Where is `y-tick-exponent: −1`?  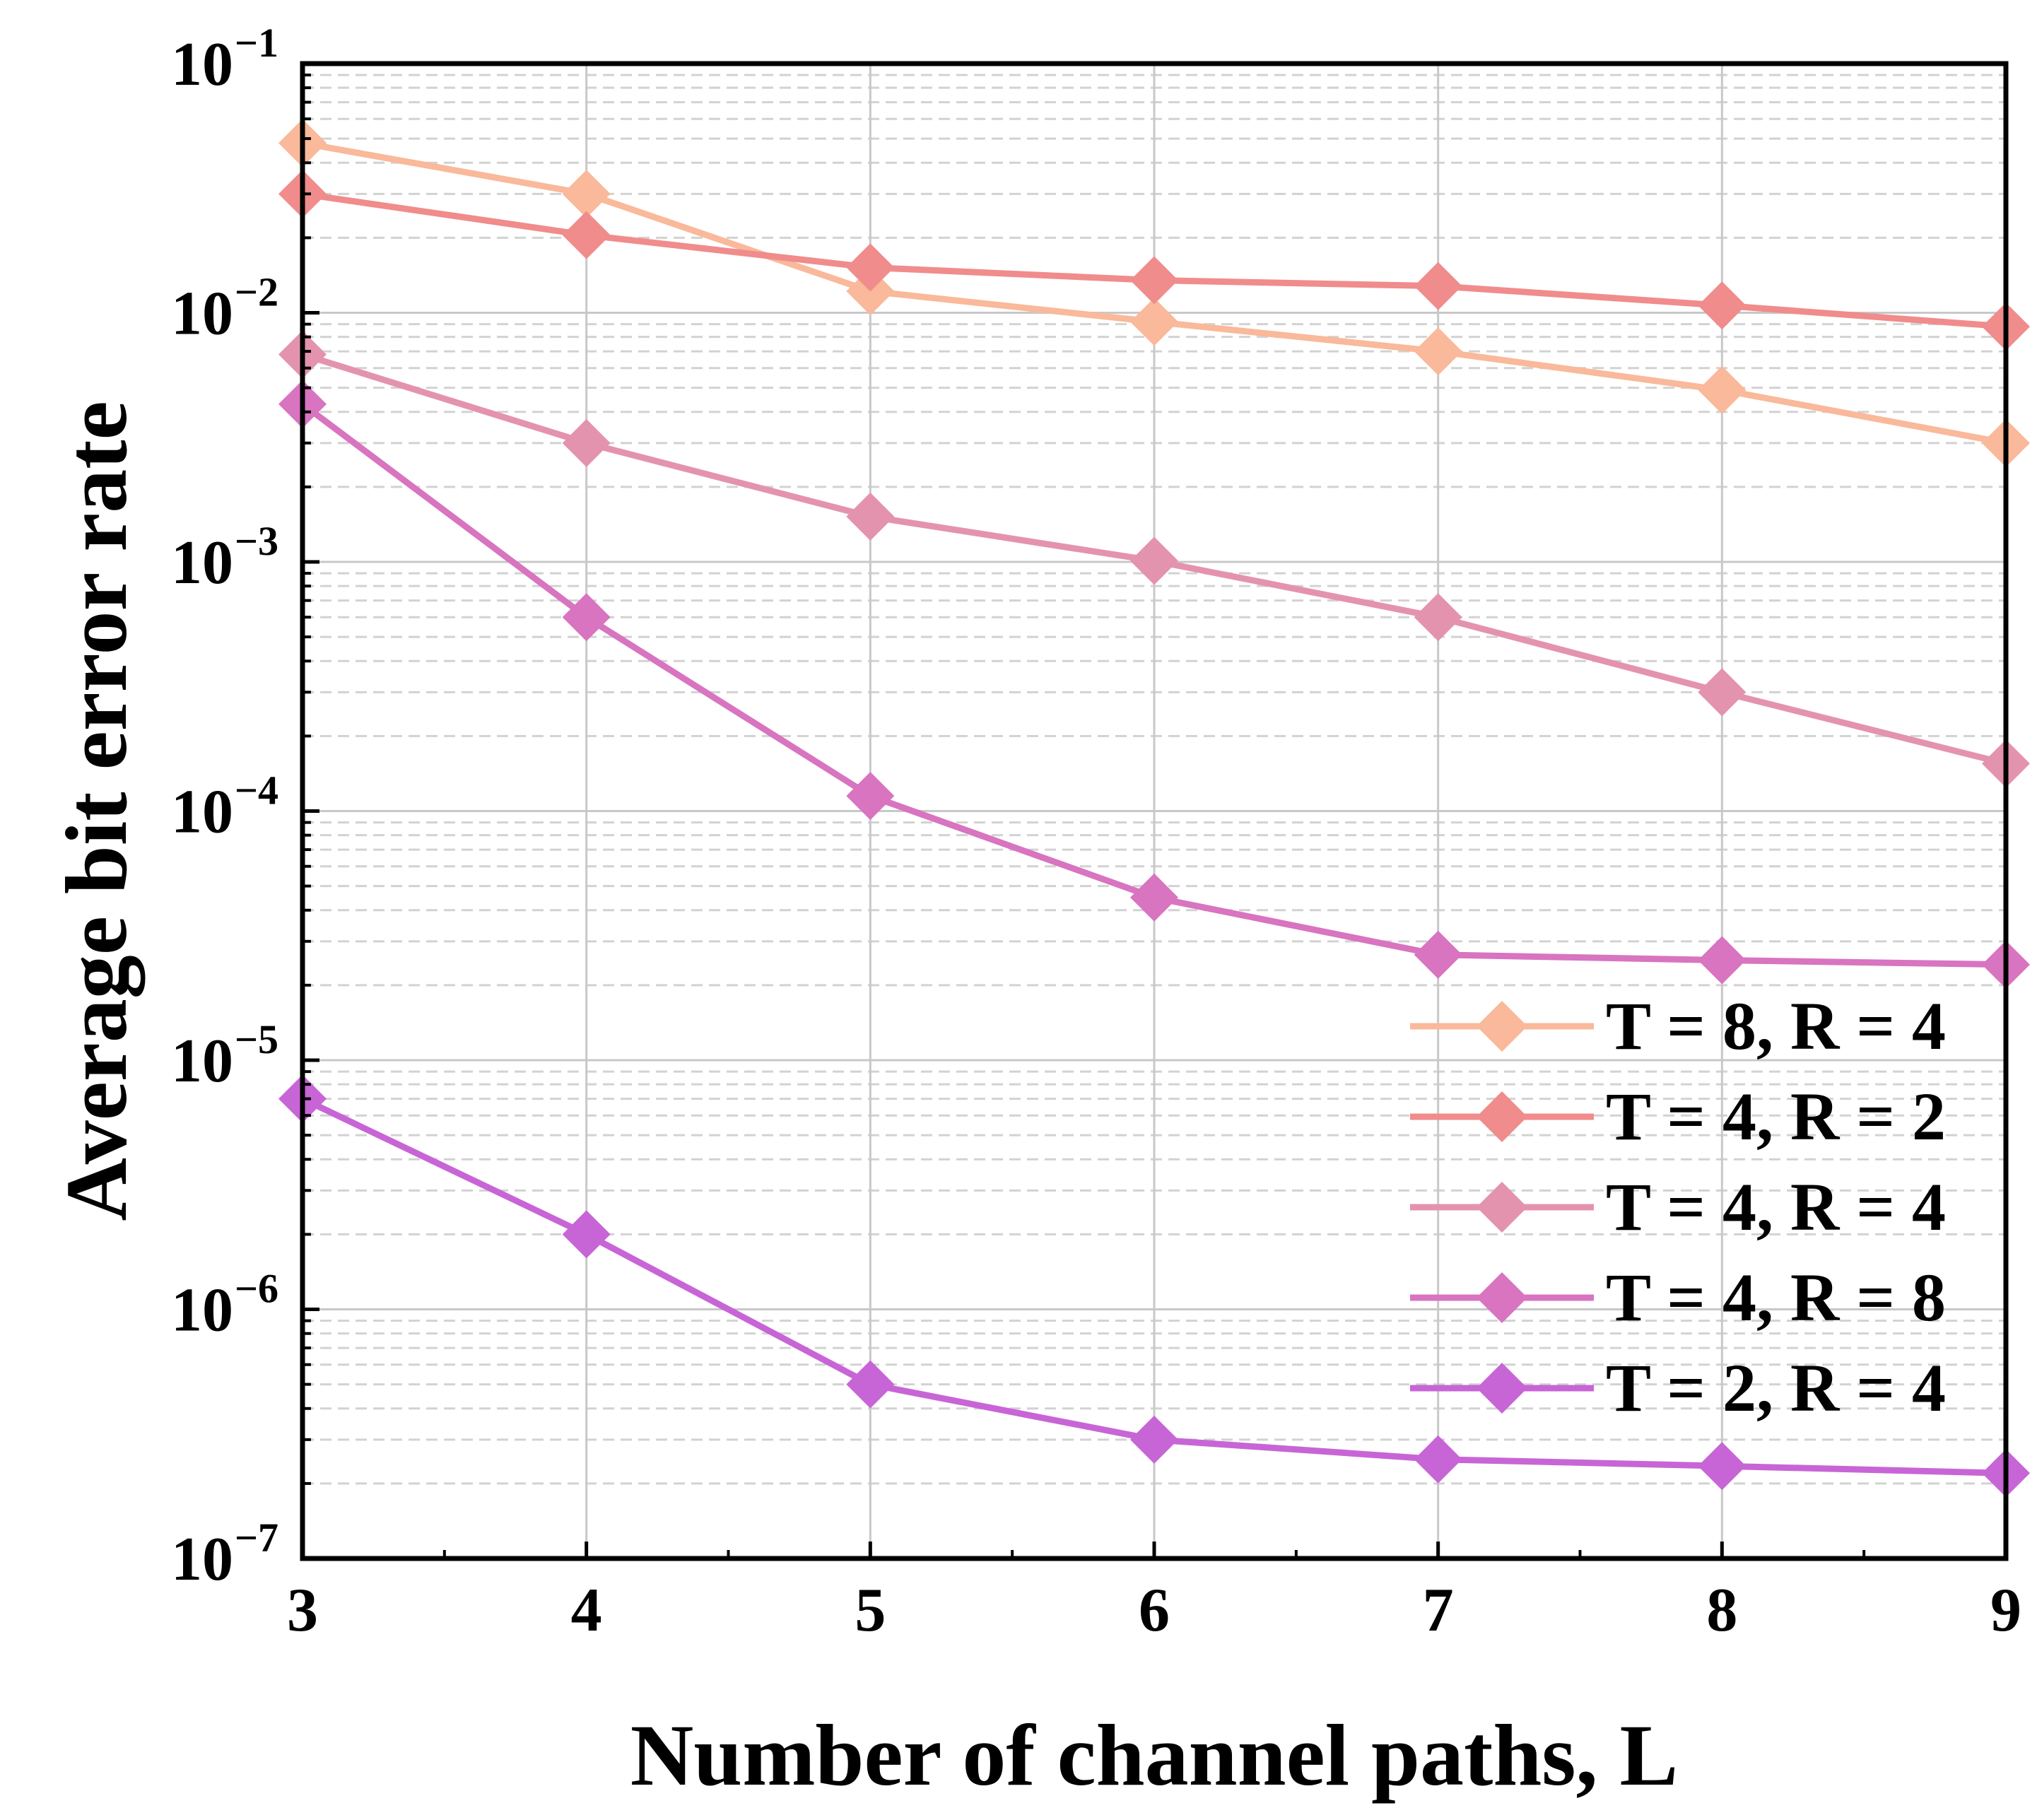
y-tick-exponent: −1 is located at coordinates (256, 43).